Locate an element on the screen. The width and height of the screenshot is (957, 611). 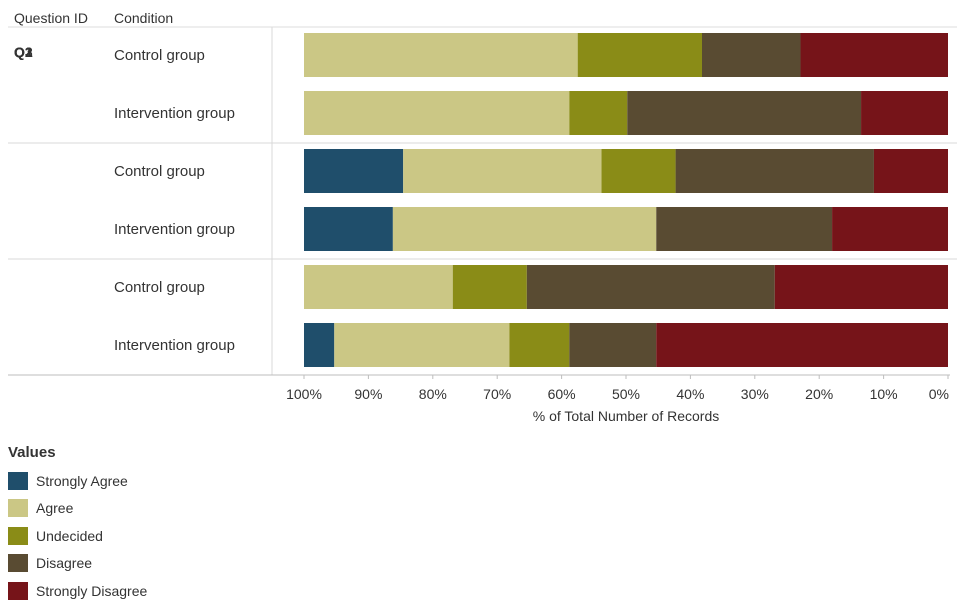
question-id-label: Q1 is located at coordinates (23, 52).